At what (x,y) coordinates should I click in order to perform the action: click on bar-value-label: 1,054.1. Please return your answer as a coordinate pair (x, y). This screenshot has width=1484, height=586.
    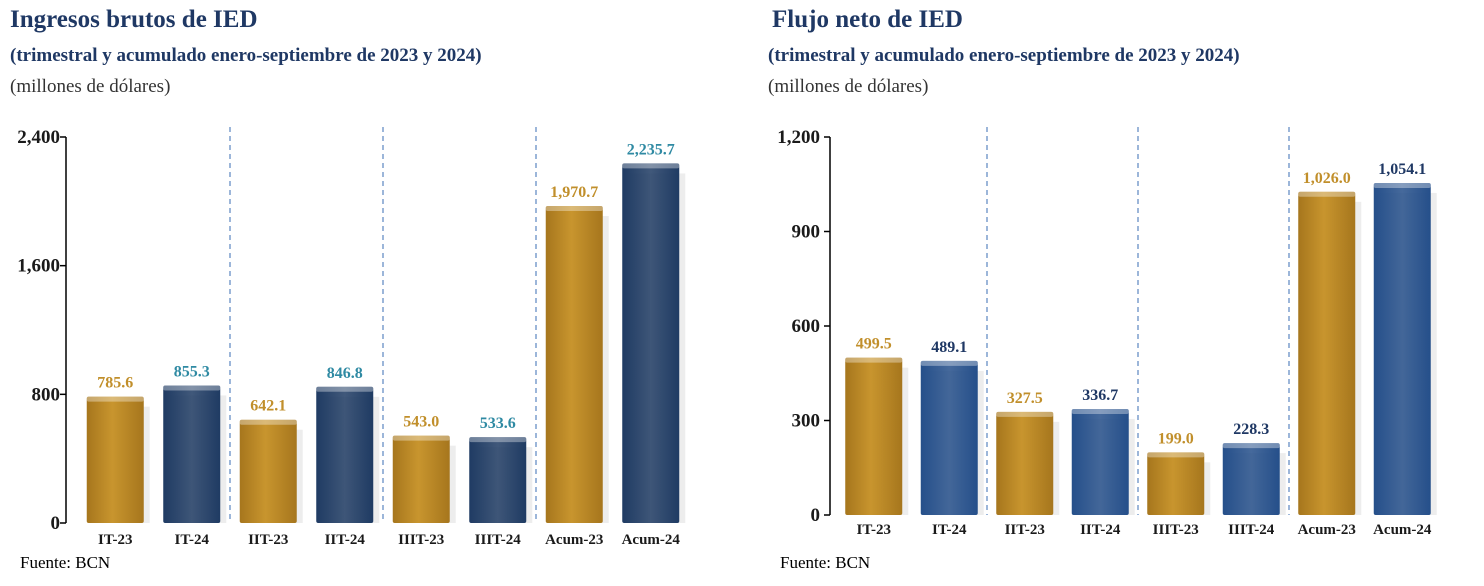
    Looking at the image, I should click on (1402, 169).